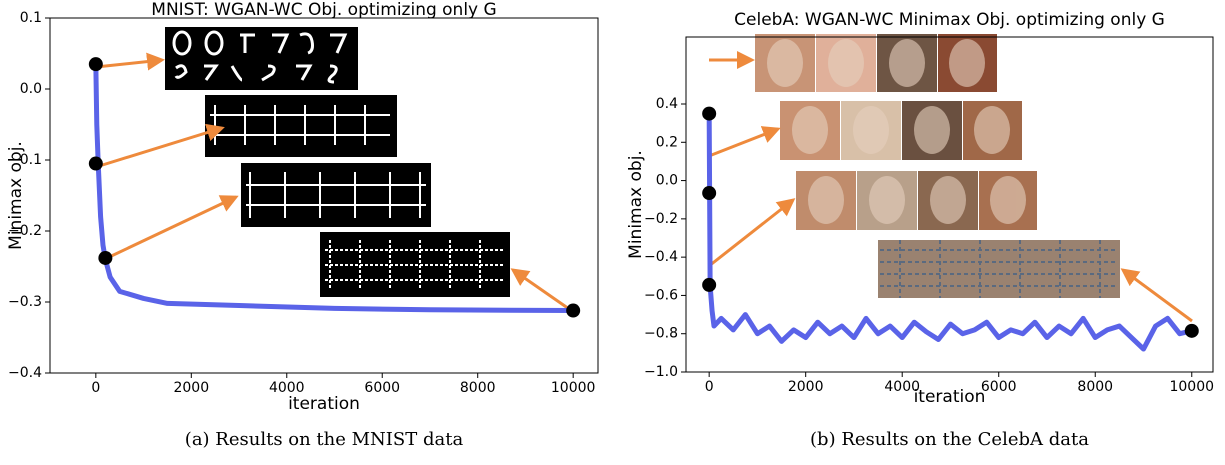  I want to click on y-tick-label: −0.8, so click(661, 334).